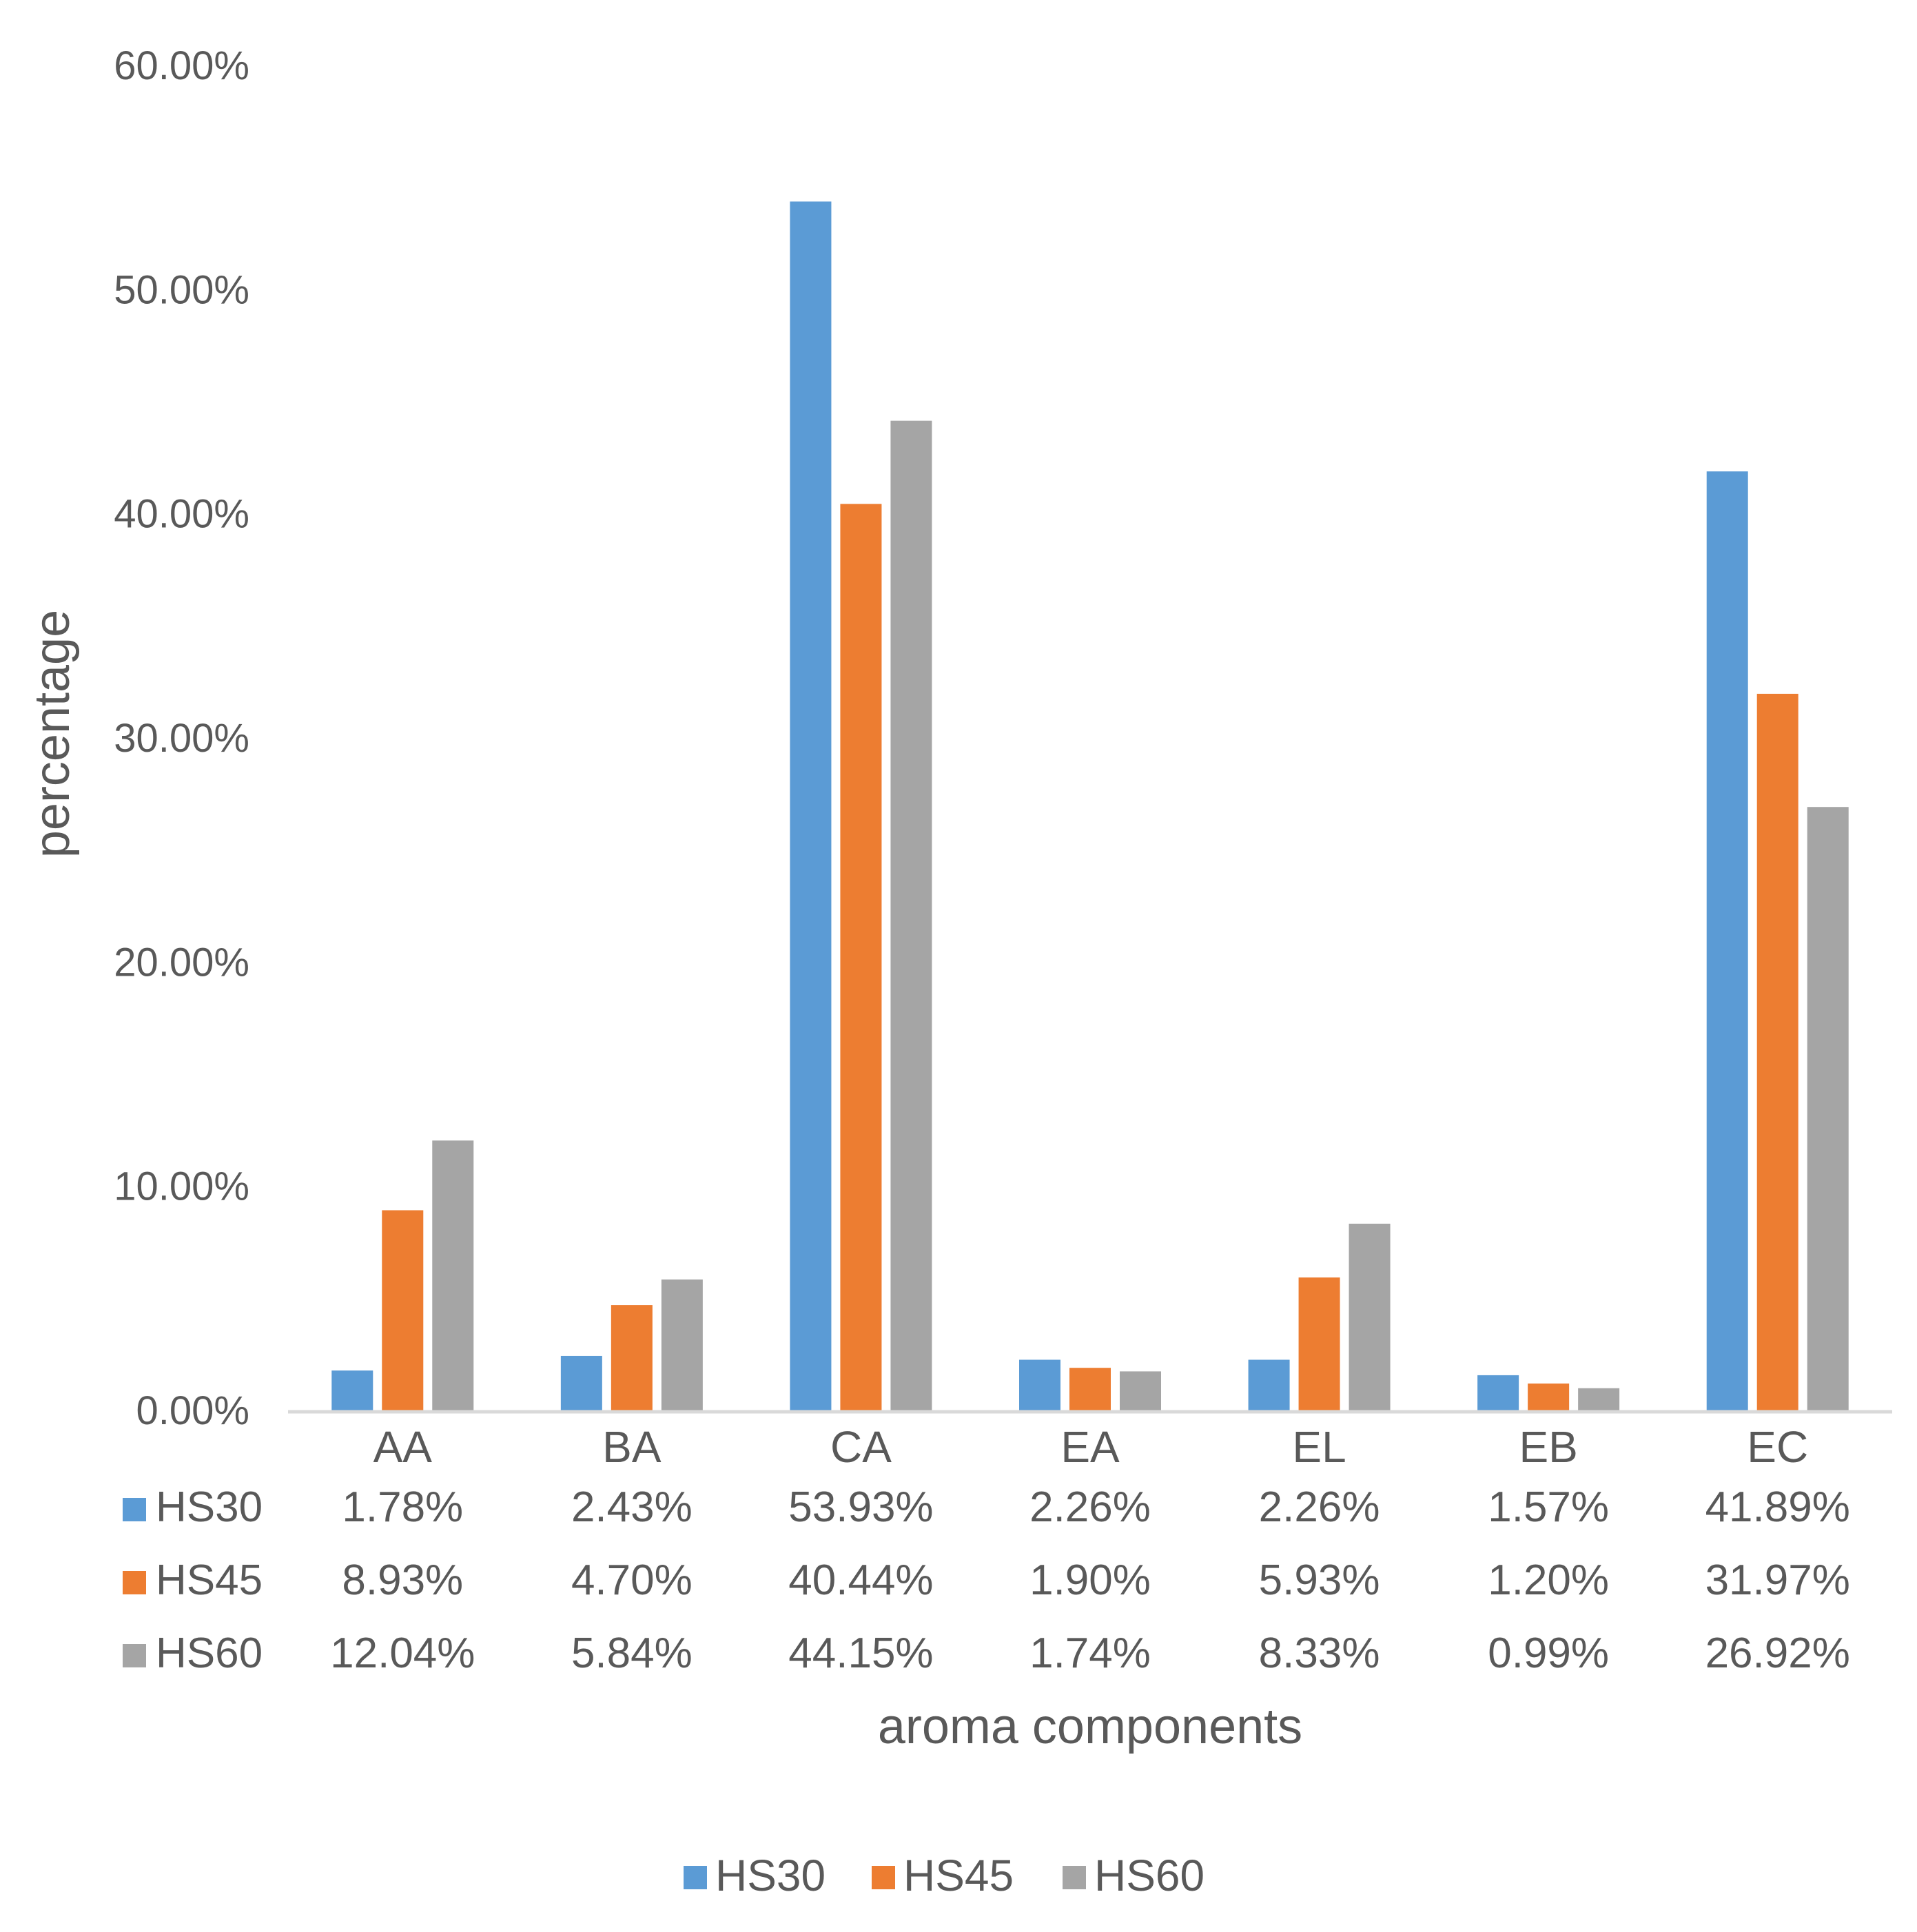 This screenshot has width=1917, height=1932. What do you see at coordinates (632, 1357) in the screenshot?
I see `bar-hs45-ba` at bounding box center [632, 1357].